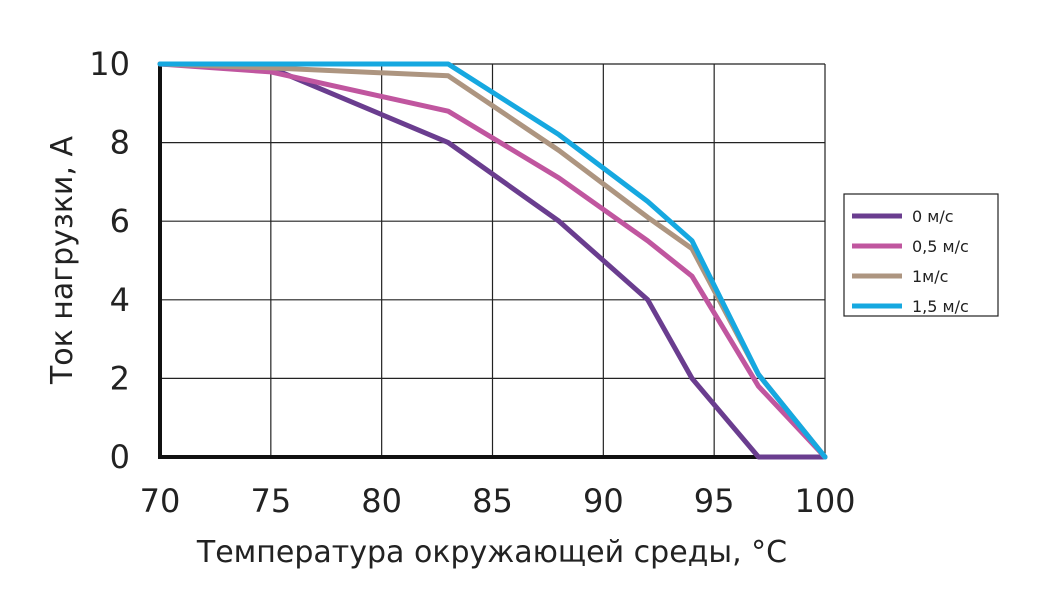 Image resolution: width=1038 pixels, height=613 pixels. Describe the element at coordinates (62, 260) in the screenshot. I see `y-axis-title: Ток нагрузки, А` at that location.